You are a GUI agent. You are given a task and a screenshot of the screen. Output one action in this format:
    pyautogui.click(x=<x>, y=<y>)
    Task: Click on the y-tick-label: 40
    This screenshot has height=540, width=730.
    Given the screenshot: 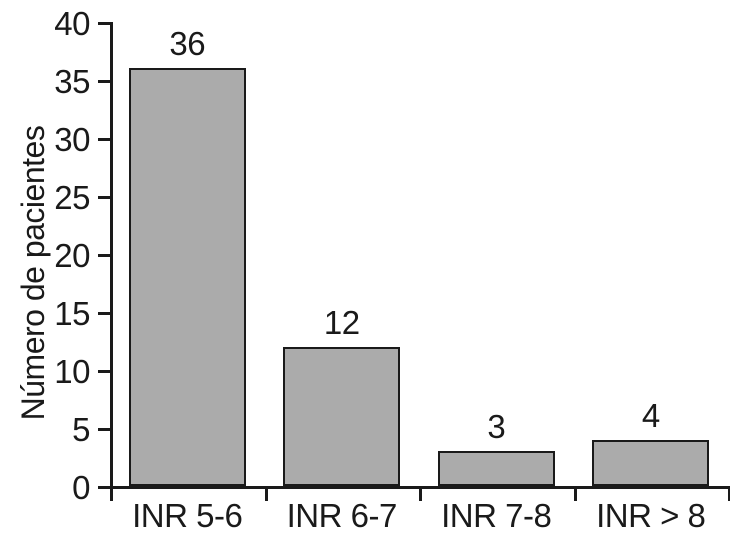 What is the action you would take?
    pyautogui.click(x=72, y=23)
    